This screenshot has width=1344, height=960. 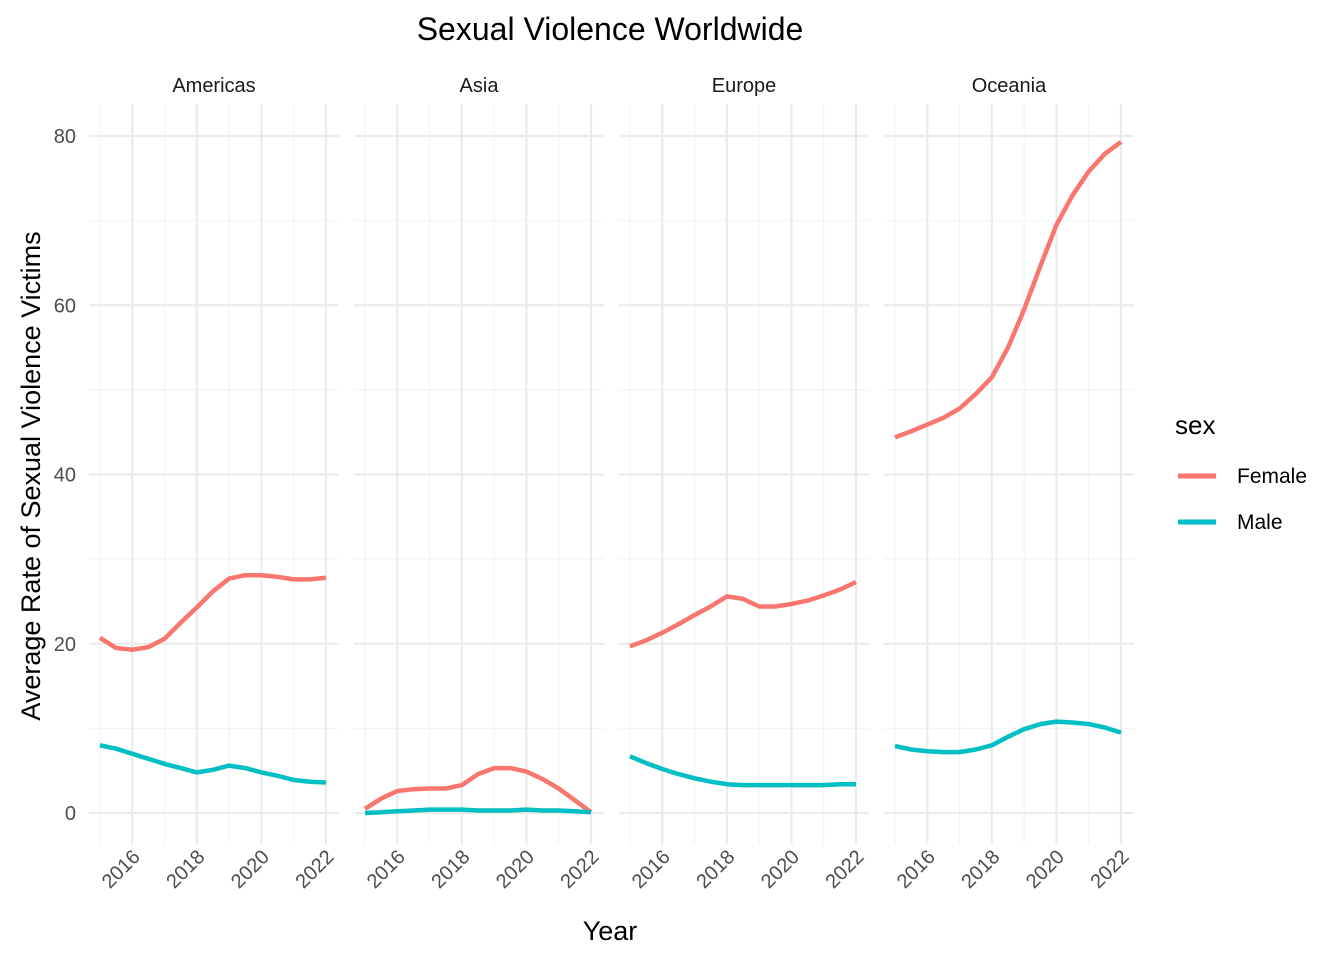 What do you see at coordinates (744, 86) in the screenshot?
I see `facet-strip-label-europe: Europe` at bounding box center [744, 86].